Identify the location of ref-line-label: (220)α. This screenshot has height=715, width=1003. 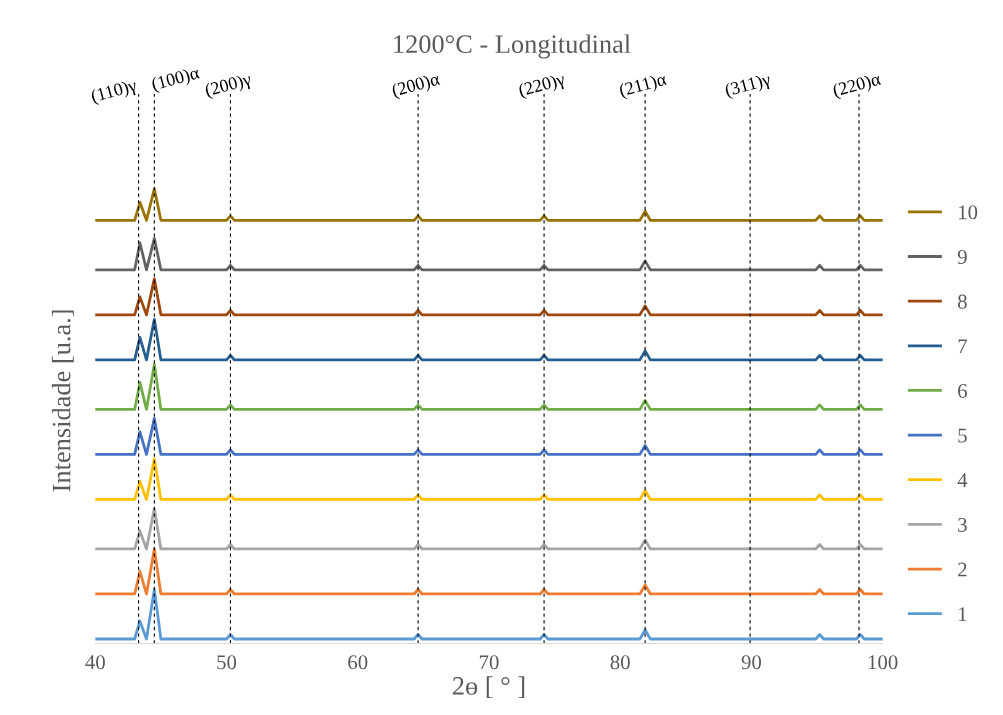
(857, 86).